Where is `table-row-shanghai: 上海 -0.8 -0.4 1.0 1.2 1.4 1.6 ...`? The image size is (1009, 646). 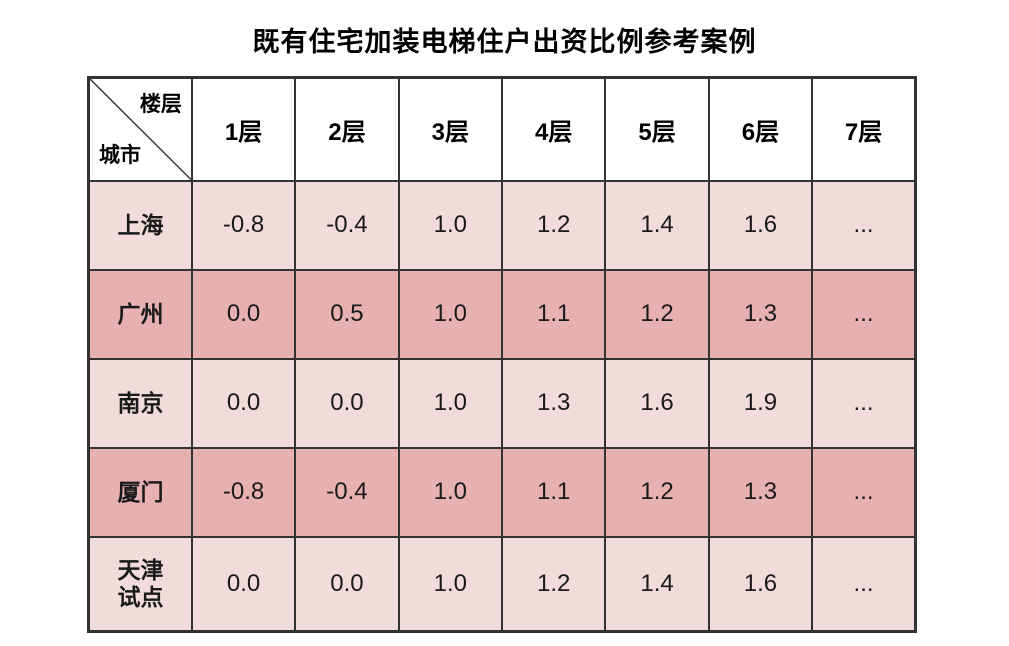
table-row-shanghai: 上海 -0.8 -0.4 1.0 1.2 1.4 1.6 ... is located at coordinates (502, 225).